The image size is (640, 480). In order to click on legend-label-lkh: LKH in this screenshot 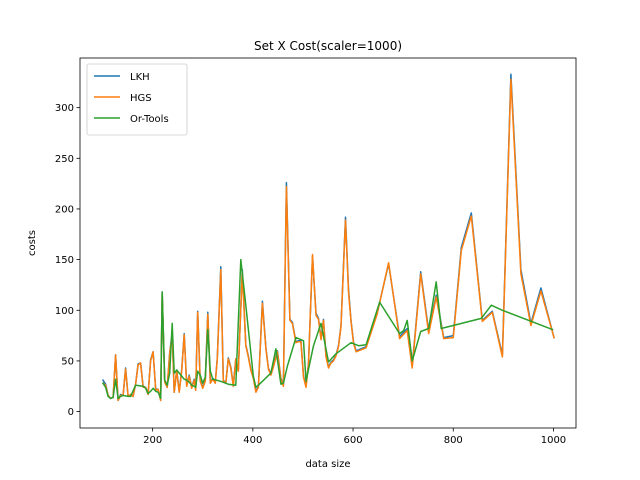, I will do `click(140, 77)`.